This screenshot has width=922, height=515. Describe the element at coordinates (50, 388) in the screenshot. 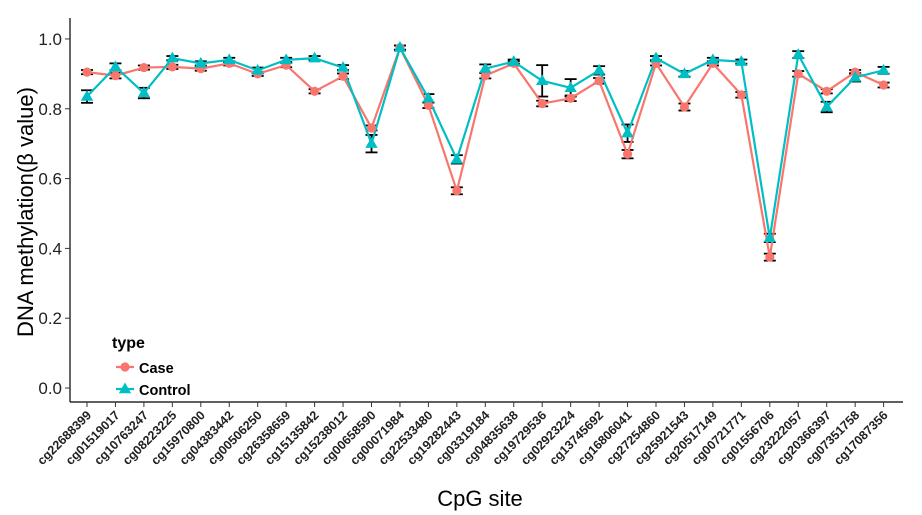

I see `y-tick-label: 0.0` at that location.